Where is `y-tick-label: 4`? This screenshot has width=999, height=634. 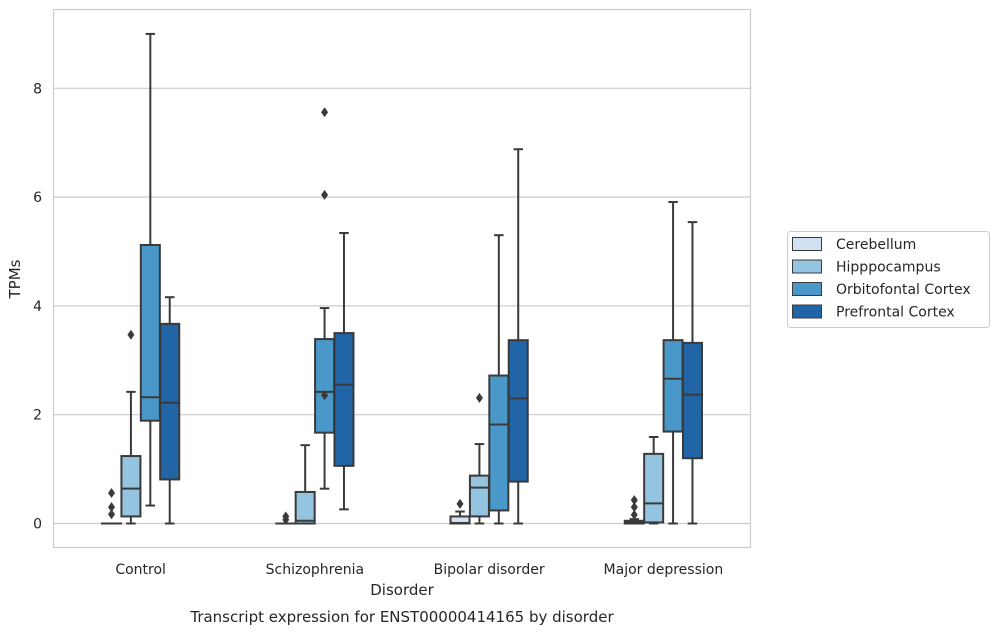
y-tick-label: 4 is located at coordinates (37, 307).